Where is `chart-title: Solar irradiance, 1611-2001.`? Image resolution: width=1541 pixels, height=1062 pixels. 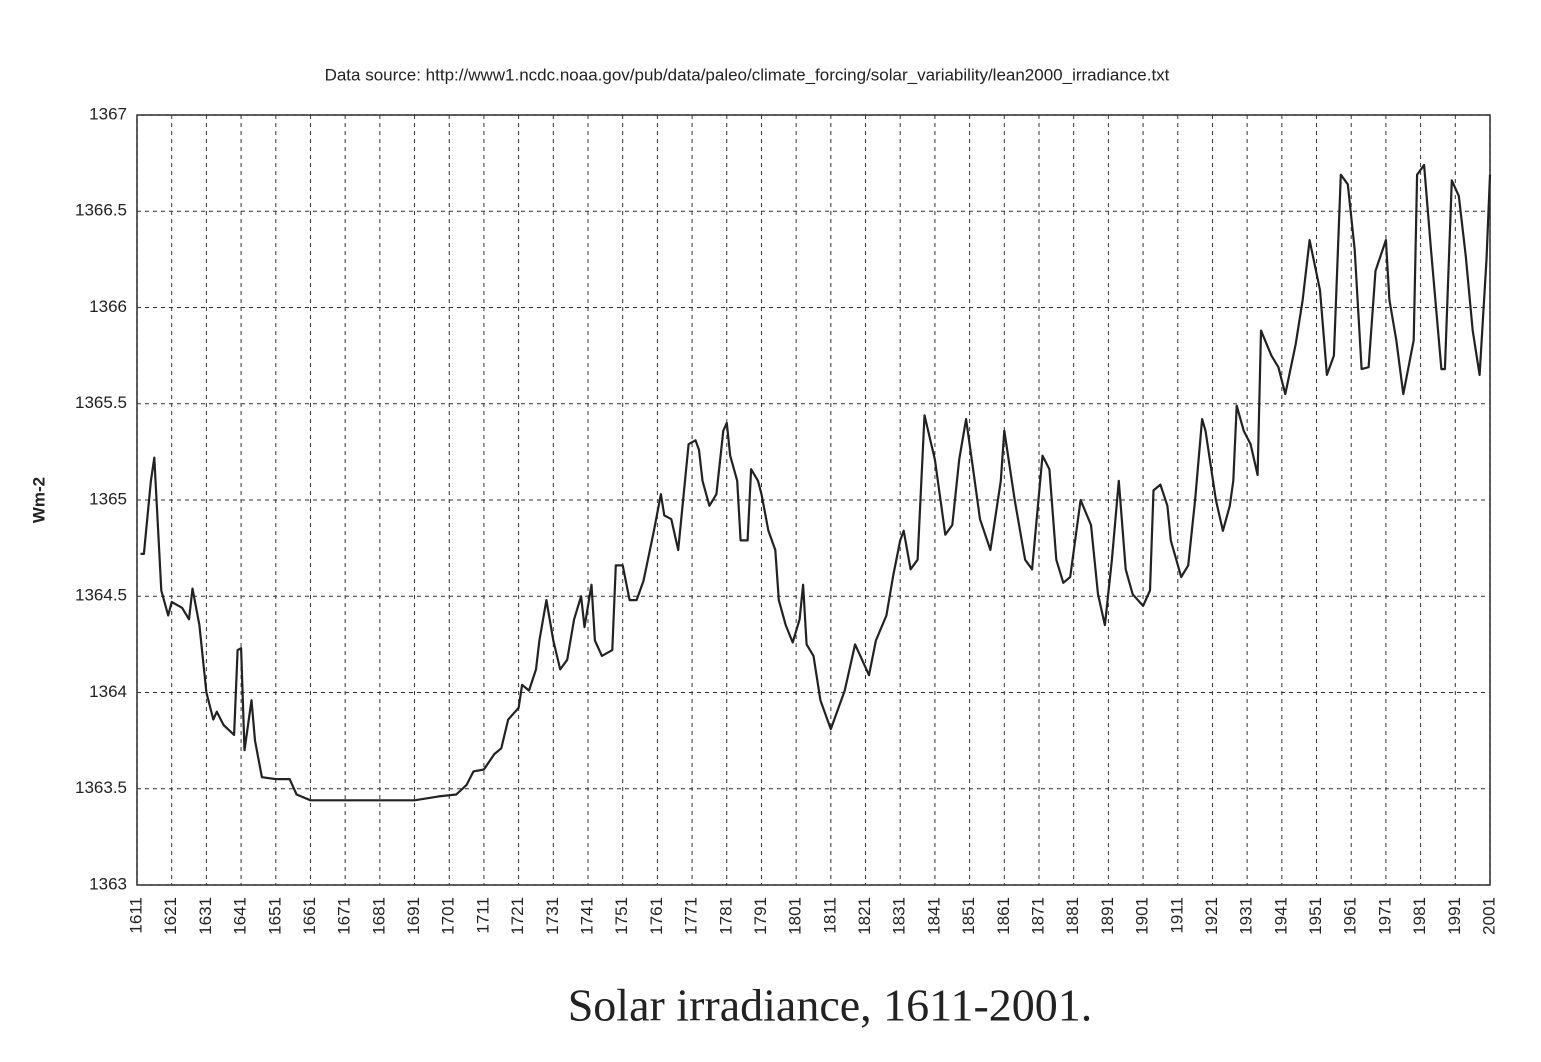 chart-title: Solar irradiance, 1611-2001. is located at coordinates (830, 1005).